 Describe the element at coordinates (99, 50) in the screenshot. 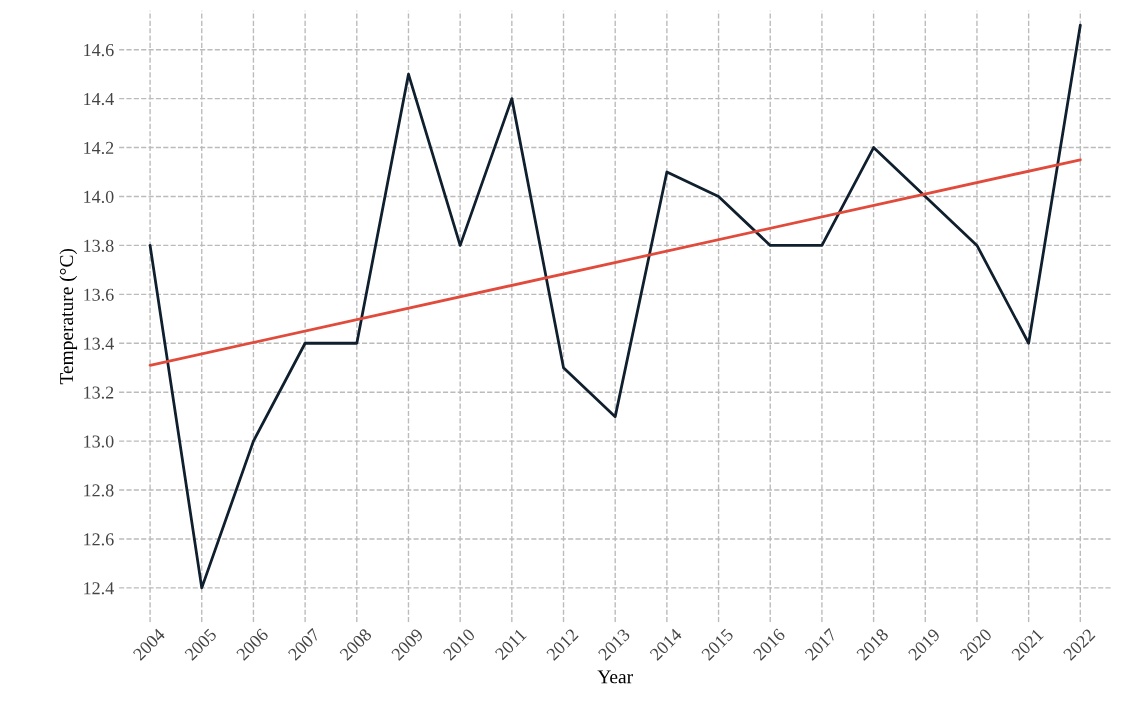

I see `y-tick-label: 14.6` at that location.